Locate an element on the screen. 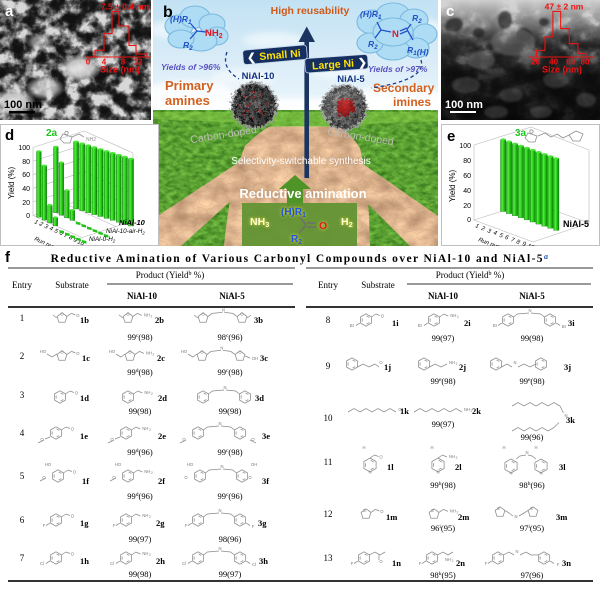 This screenshot has width=600, height=595. svg-text: HO is located at coordinates (184, 351).